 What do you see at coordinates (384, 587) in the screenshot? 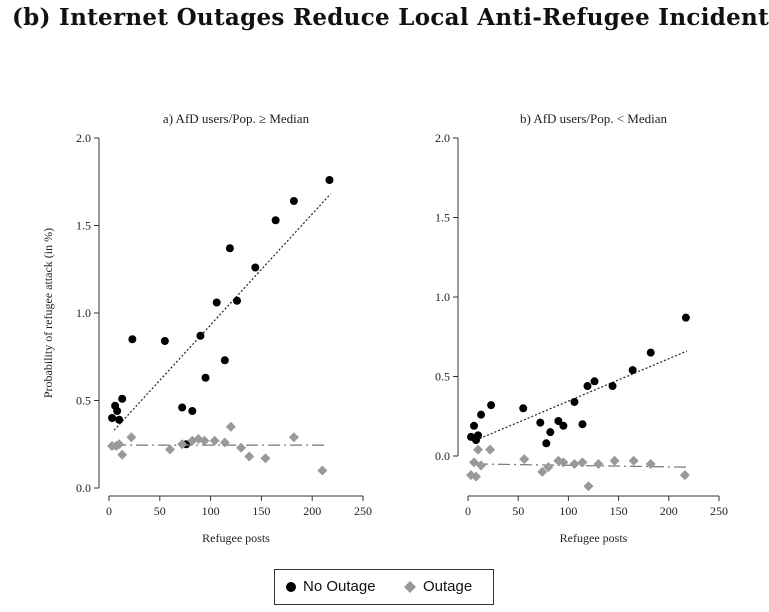
I see `legend: No Outage Outage` at bounding box center [384, 587].